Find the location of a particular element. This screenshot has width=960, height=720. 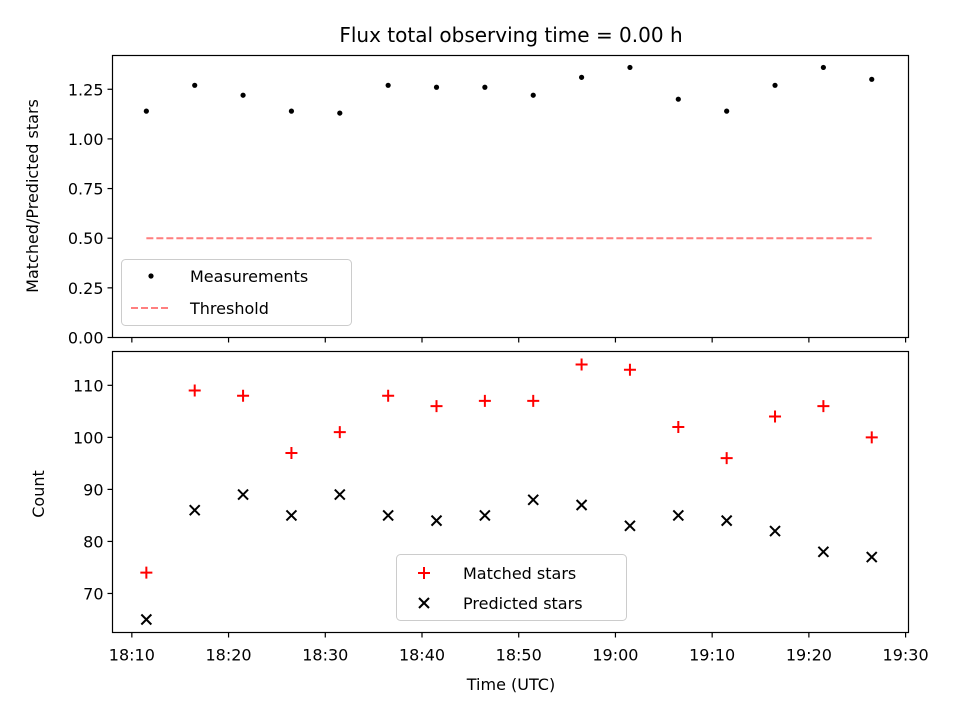

y-tick-label: 0.50 is located at coordinates (86, 238).